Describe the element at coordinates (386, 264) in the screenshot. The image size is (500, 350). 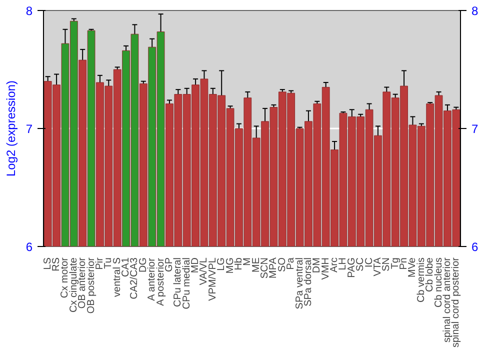
I see `x-tick-label: SN` at that location.